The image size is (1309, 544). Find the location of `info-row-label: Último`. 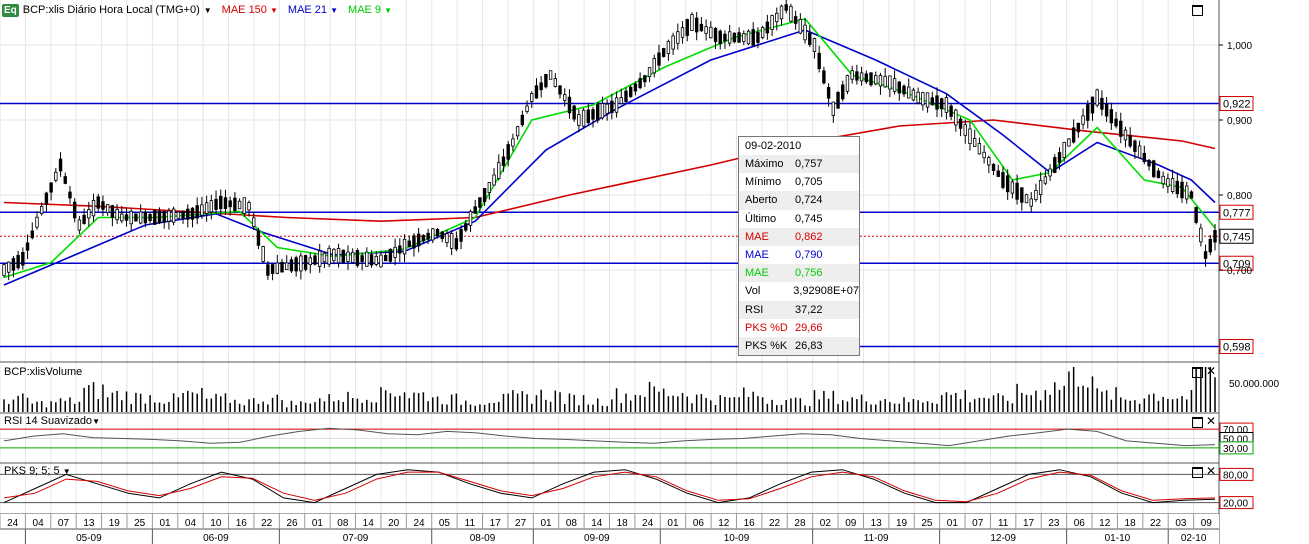

info-row-label: Último is located at coordinates (761, 218).